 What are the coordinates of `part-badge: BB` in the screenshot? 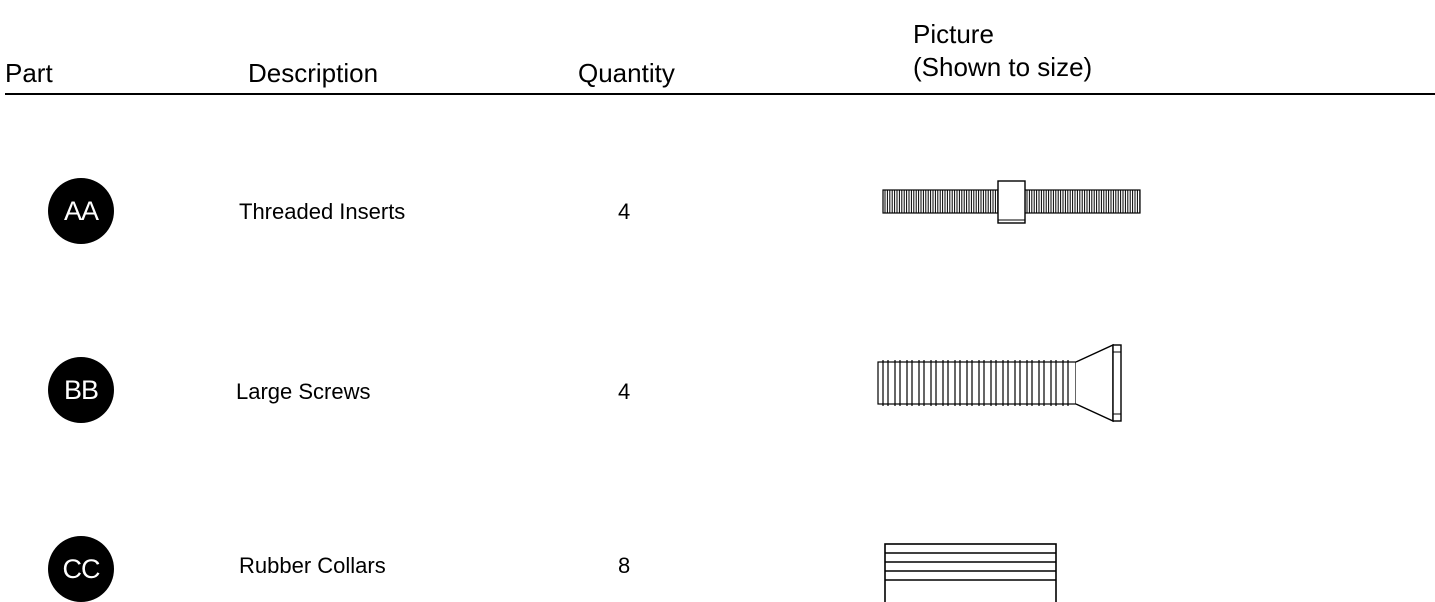 It's located at (81, 390).